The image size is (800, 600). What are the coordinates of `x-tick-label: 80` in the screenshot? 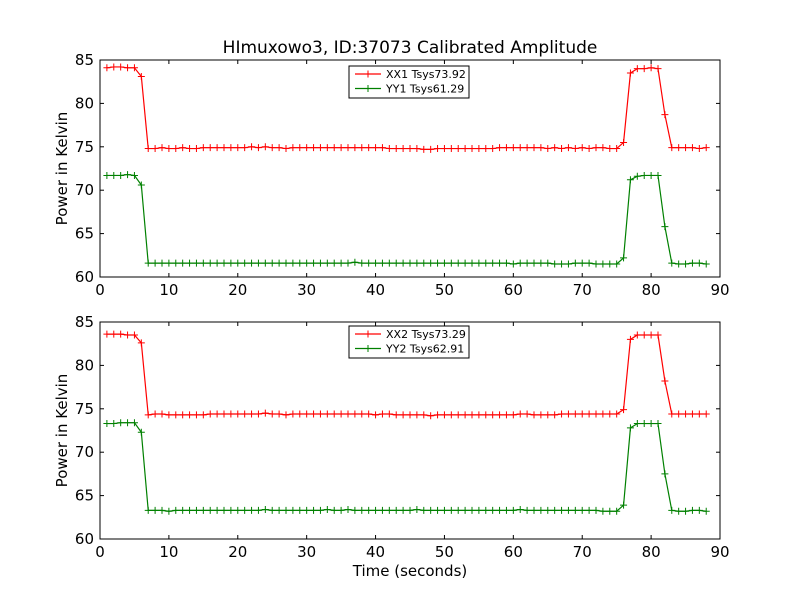 It's located at (651, 552).